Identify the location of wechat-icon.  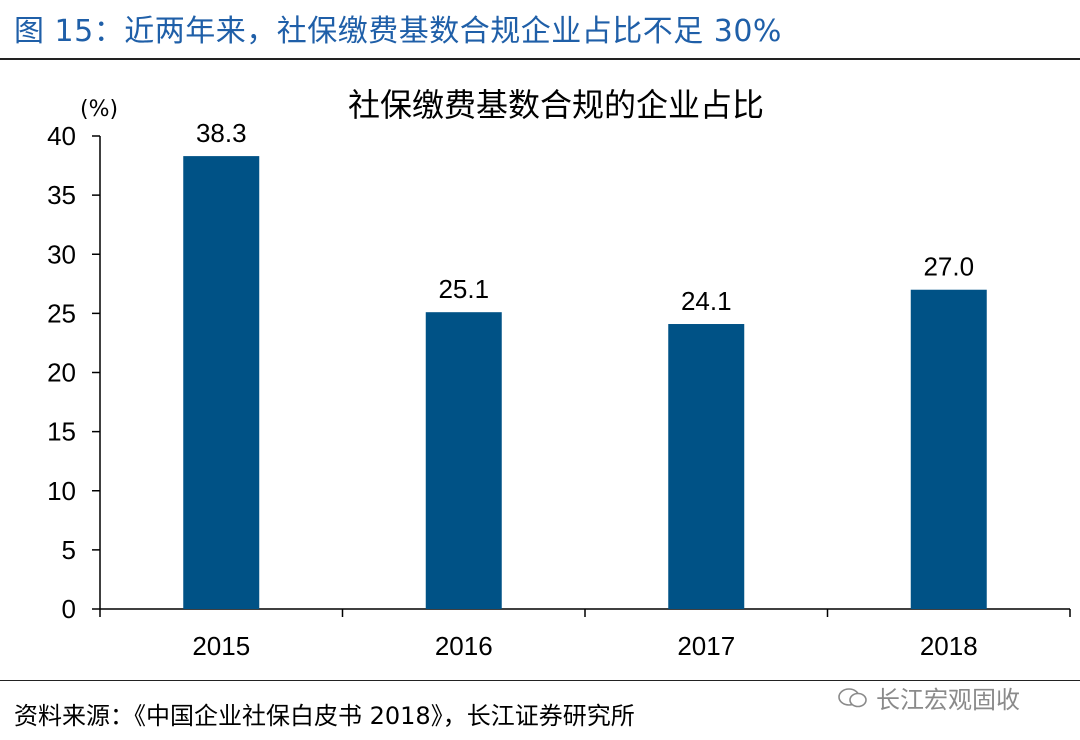
(852, 697).